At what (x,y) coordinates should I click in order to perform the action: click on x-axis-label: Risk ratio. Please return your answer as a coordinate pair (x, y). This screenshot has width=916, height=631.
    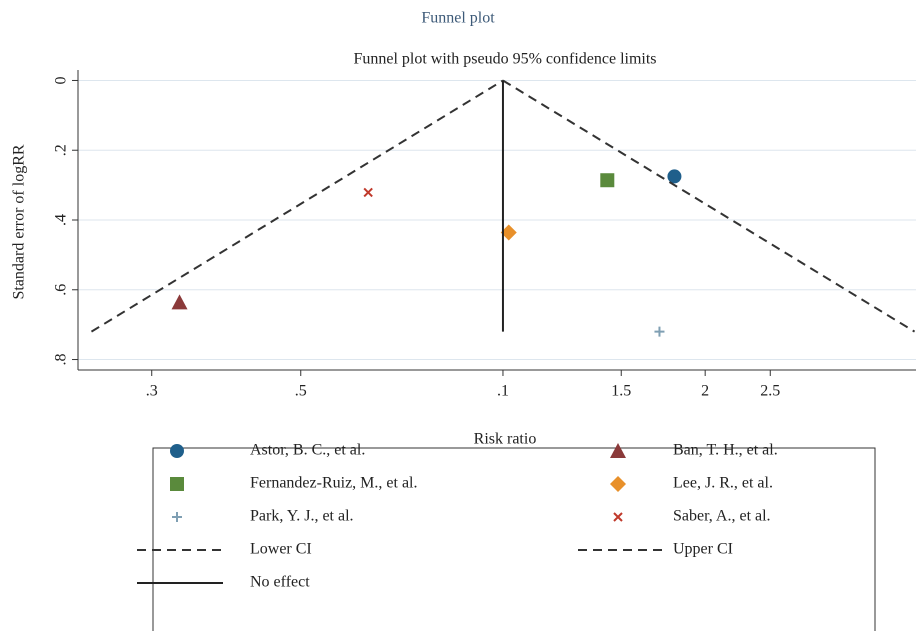
    Looking at the image, I should click on (505, 439).